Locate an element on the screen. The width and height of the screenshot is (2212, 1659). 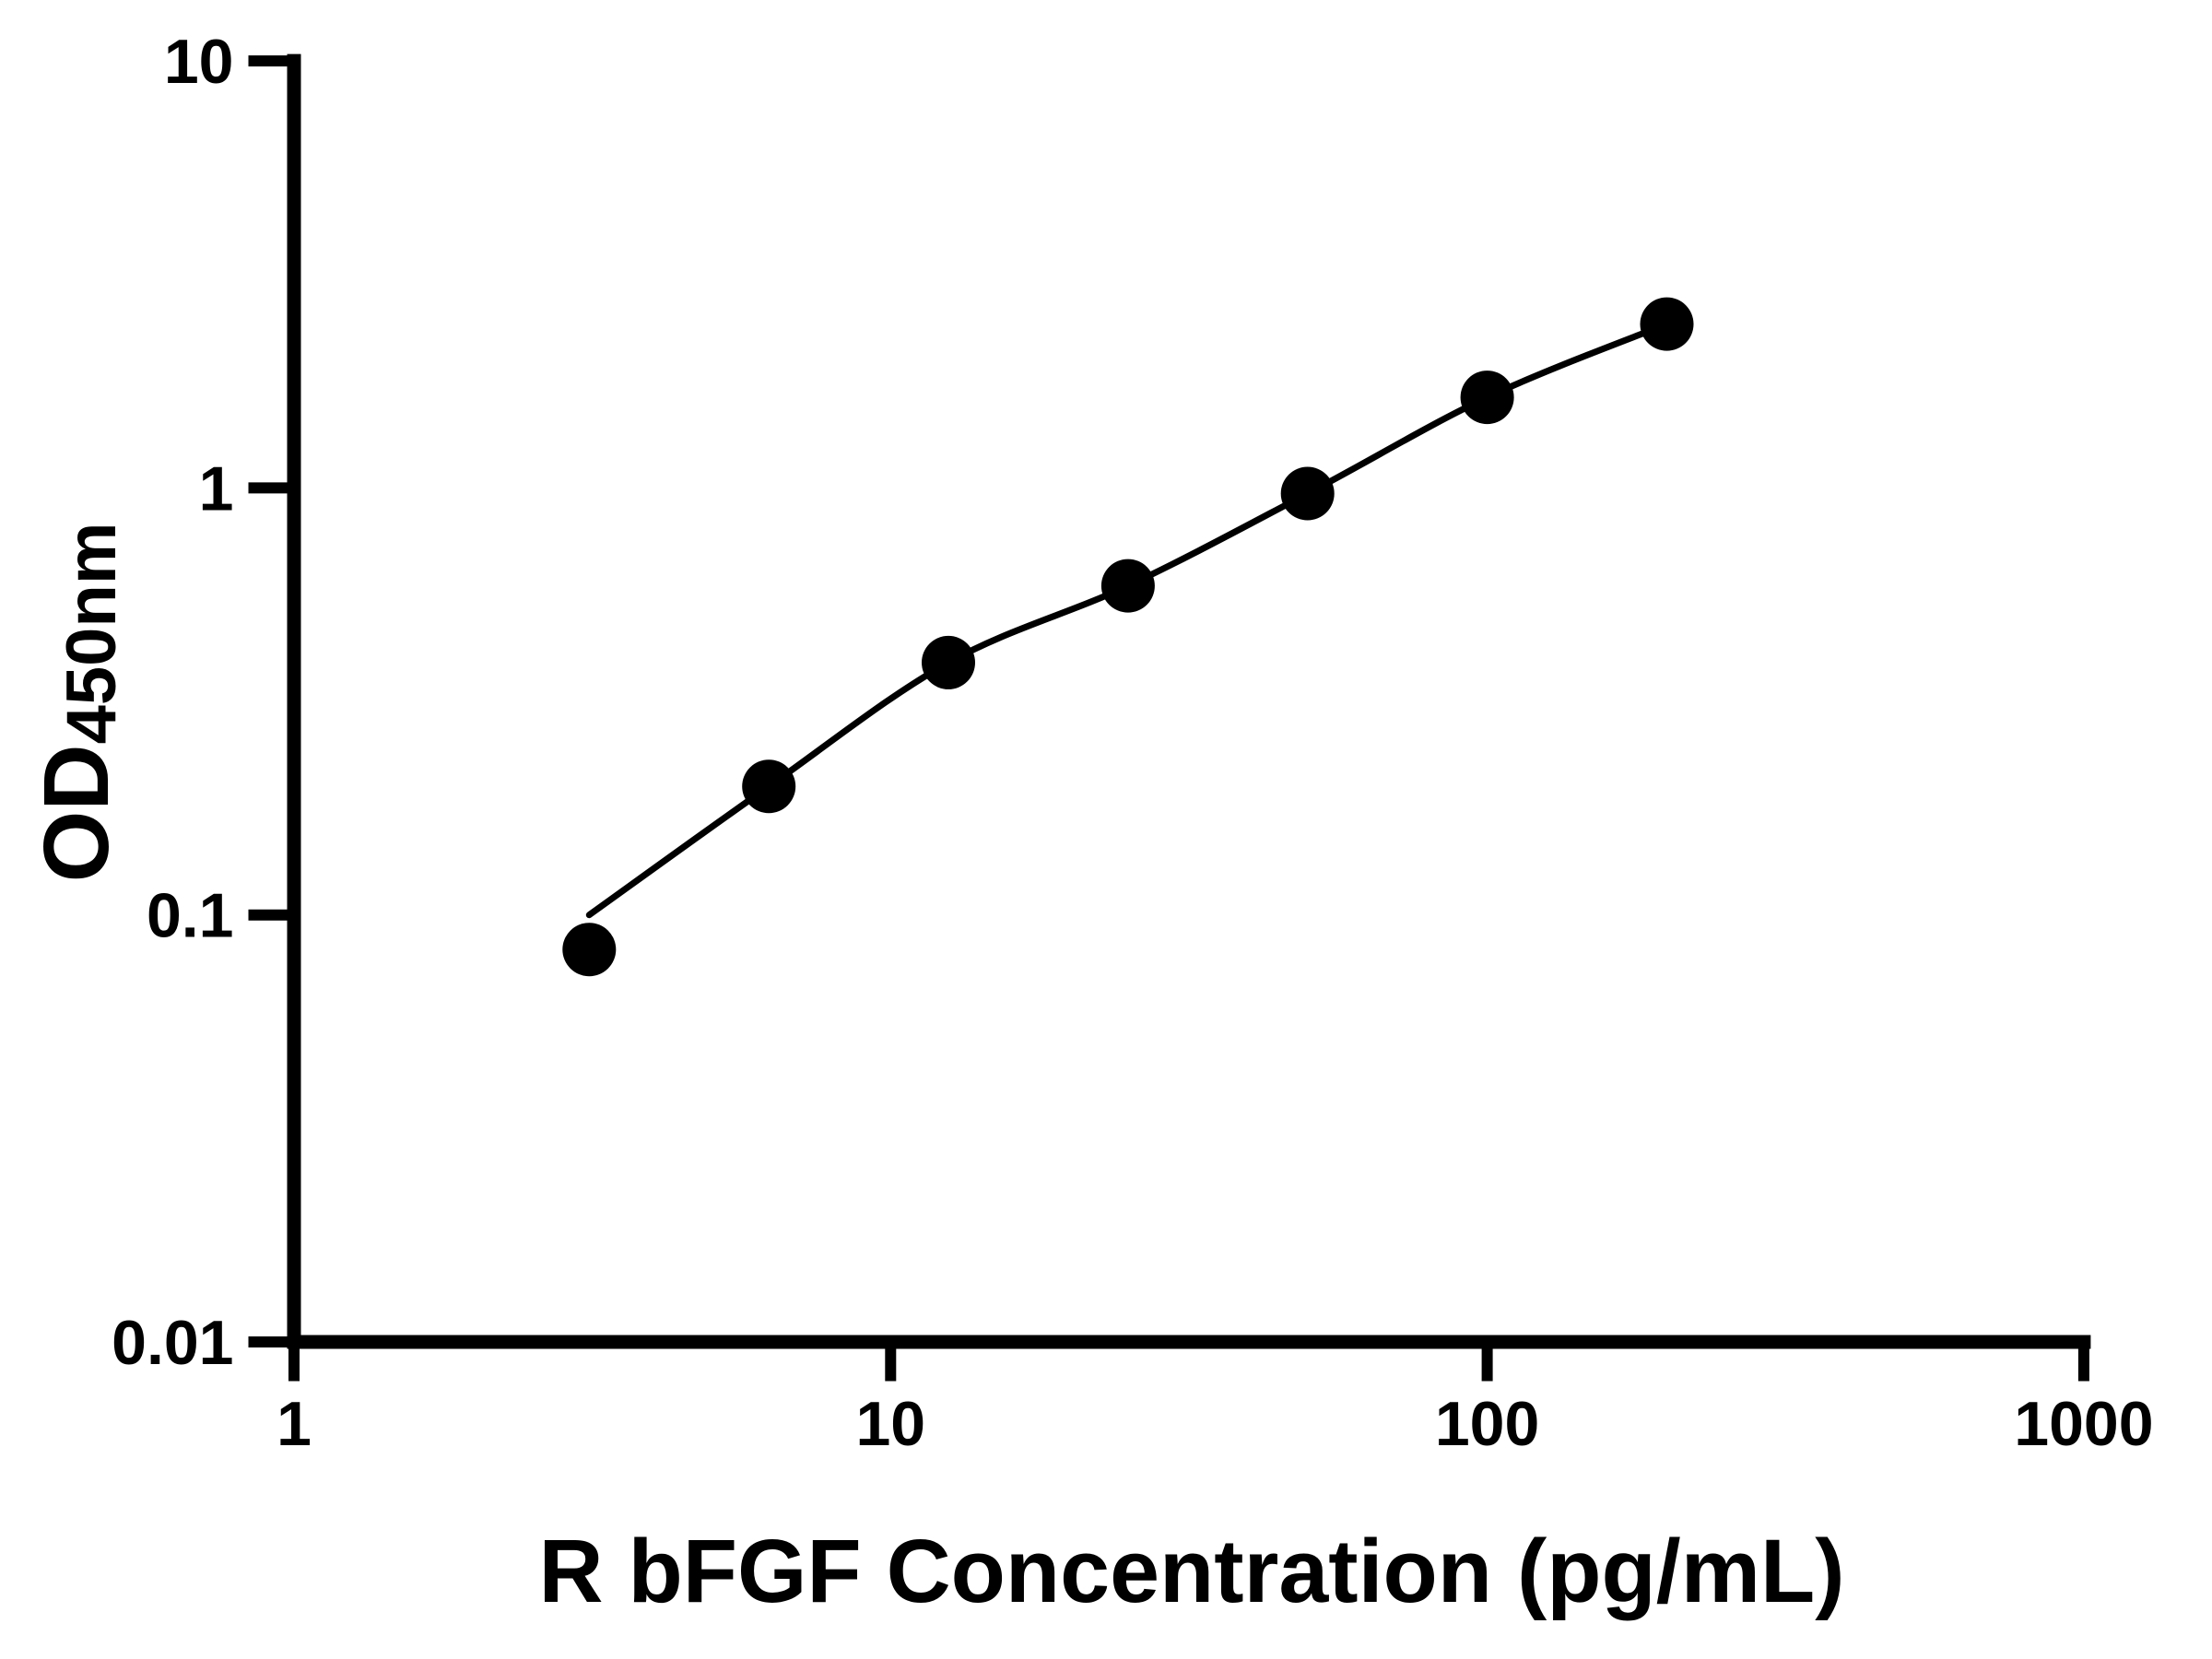
y-axis-title: OD450nm is located at coordinates (78, 703).